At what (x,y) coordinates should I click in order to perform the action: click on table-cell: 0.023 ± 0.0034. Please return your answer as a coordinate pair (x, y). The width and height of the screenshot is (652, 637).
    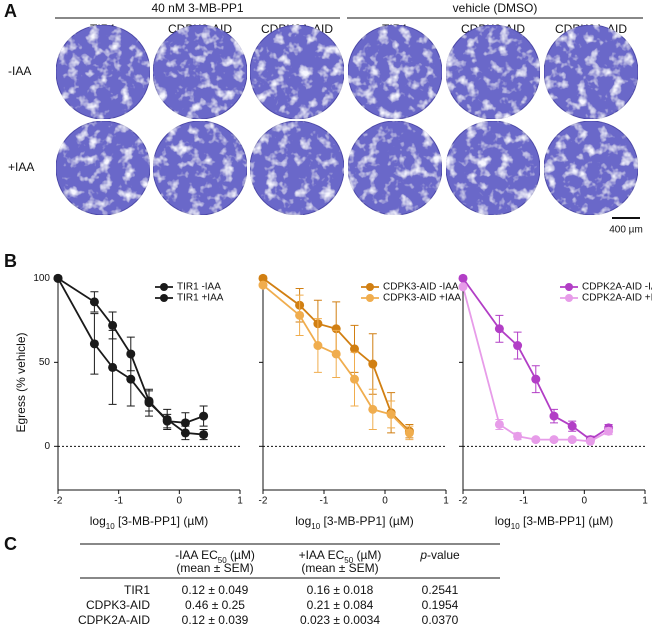
    Looking at the image, I should click on (340, 620).